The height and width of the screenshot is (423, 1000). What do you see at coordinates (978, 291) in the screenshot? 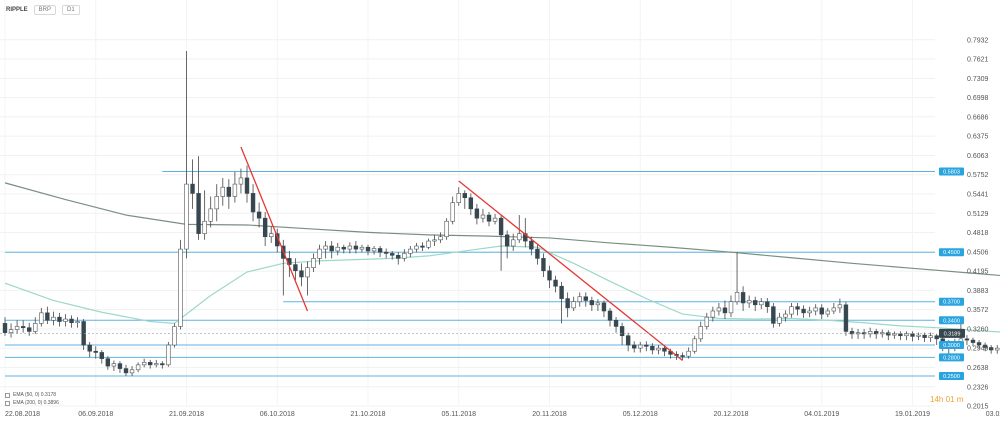
I see `y-tick-label: 0.3883` at bounding box center [978, 291].